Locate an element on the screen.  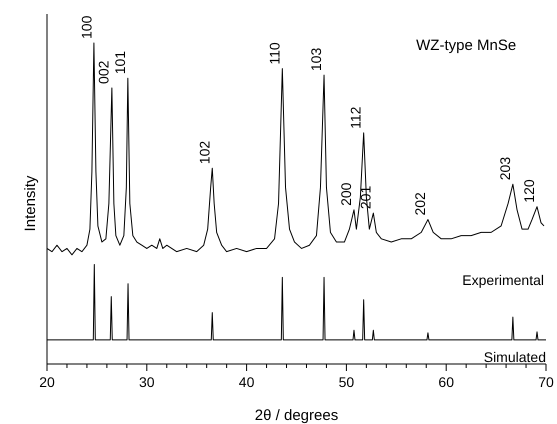
x-tick-label: 20 is located at coordinates (47, 382).